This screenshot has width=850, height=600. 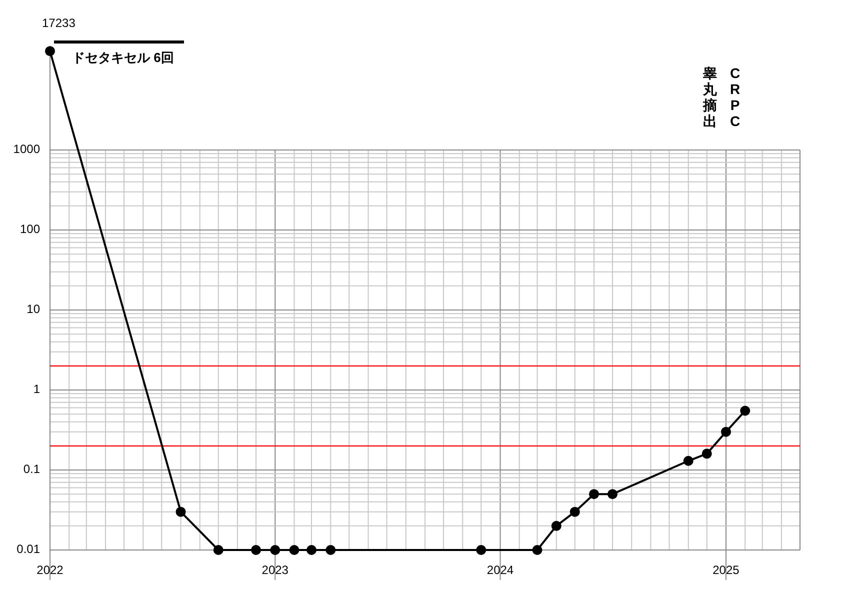 I want to click on y-tick-label: 1, so click(x=36, y=389).